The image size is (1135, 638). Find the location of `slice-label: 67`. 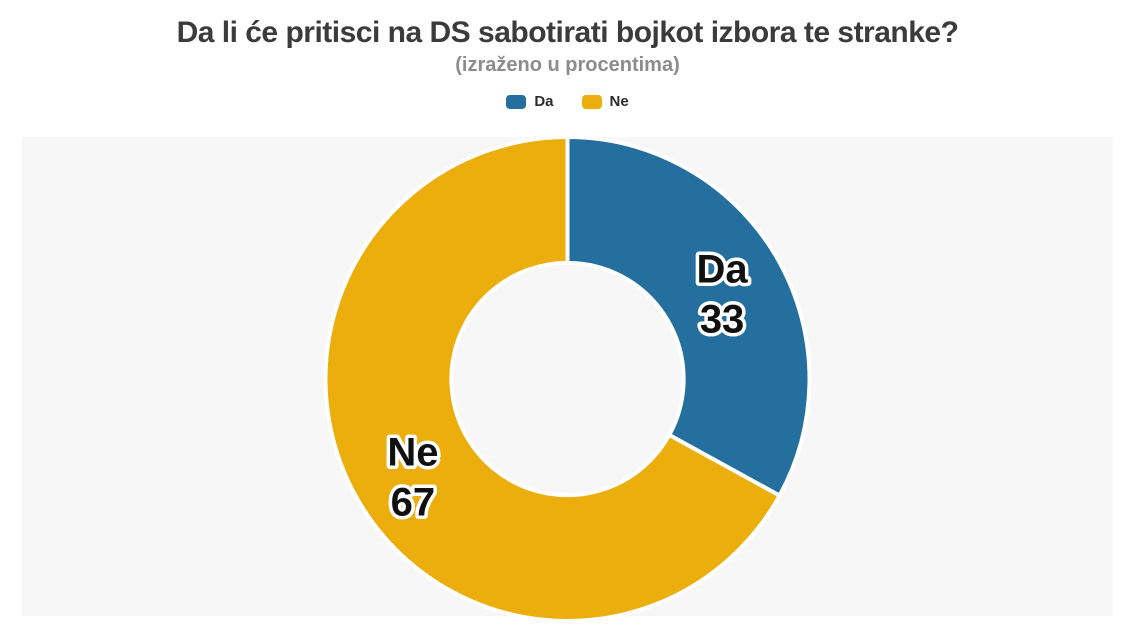

slice-label: 67 is located at coordinates (413, 502).